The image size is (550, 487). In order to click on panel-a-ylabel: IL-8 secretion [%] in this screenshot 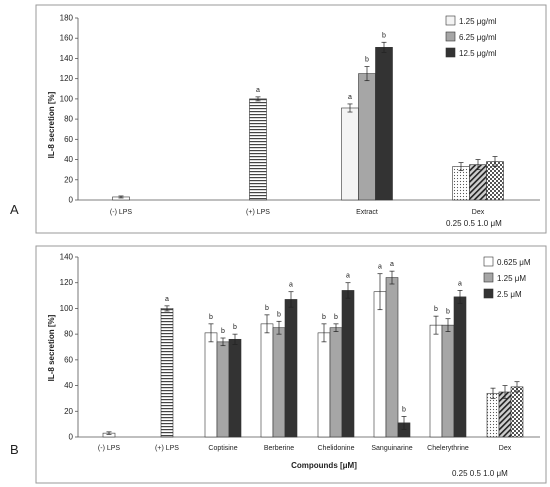, I will do `click(51, 124)`.